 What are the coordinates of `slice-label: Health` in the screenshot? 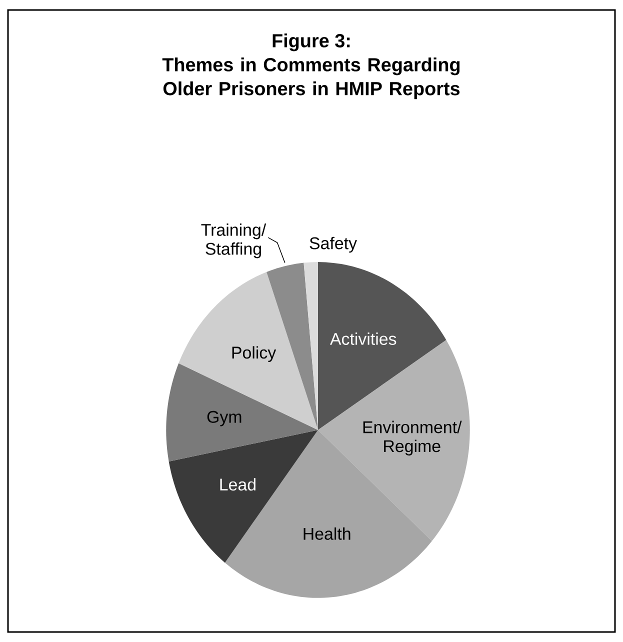 It's located at (327, 533).